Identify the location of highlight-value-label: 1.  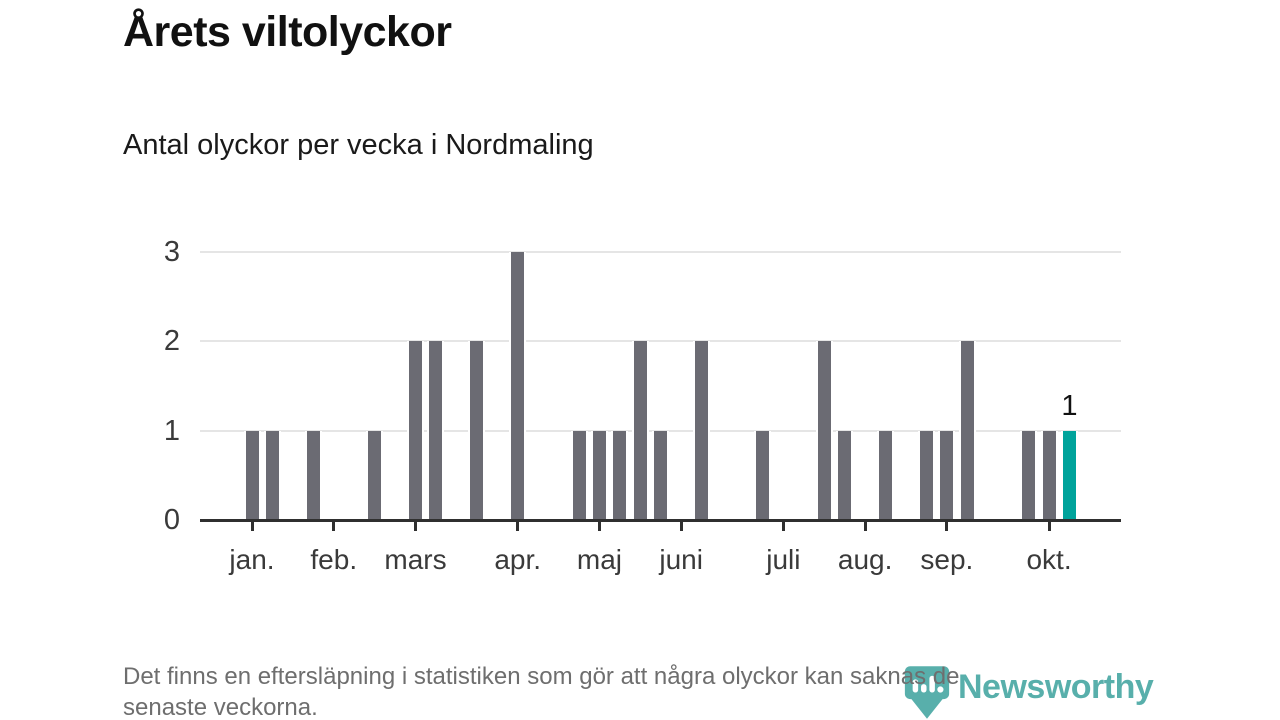
(1069, 405).